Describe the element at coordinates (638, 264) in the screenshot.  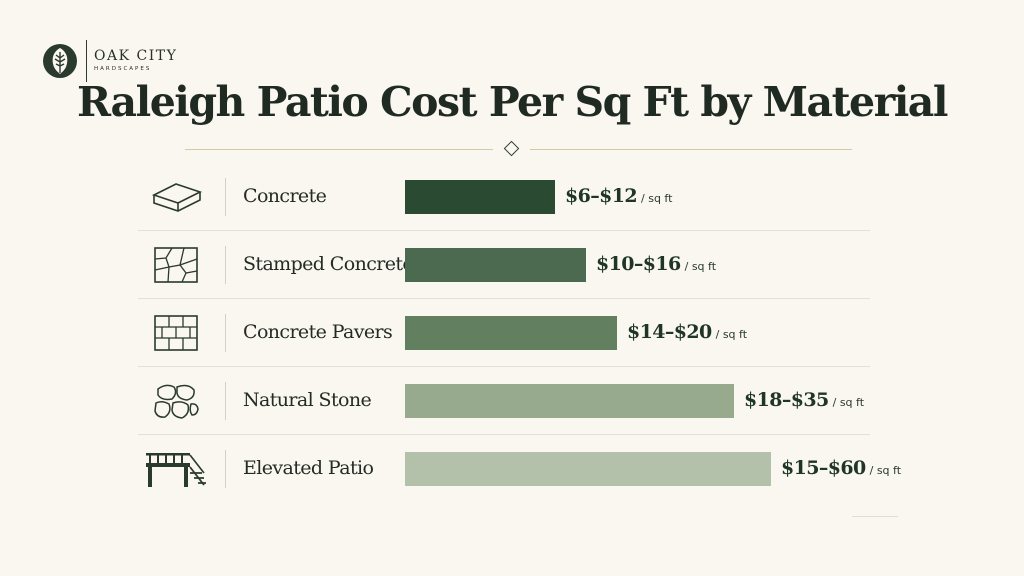
I see `value-range: $10–$16` at that location.